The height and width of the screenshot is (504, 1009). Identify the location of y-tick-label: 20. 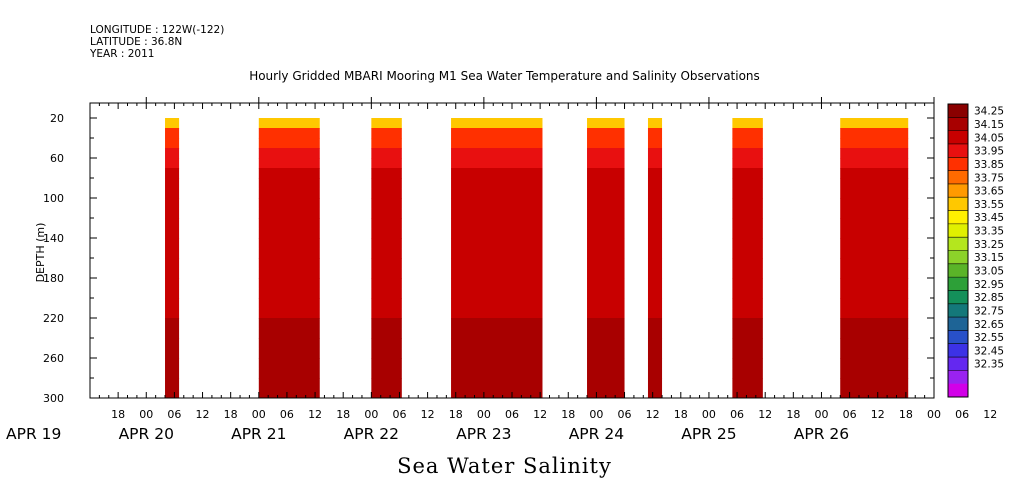
(57, 118).